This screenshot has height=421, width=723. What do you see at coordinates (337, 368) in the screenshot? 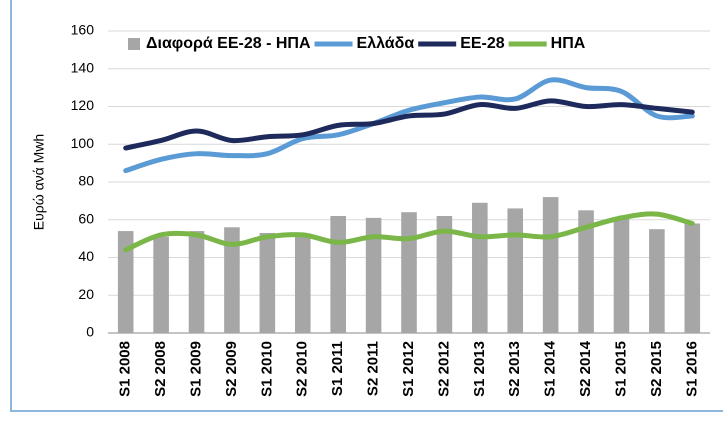
I see `x-tick-label: S1 2011` at bounding box center [337, 368].